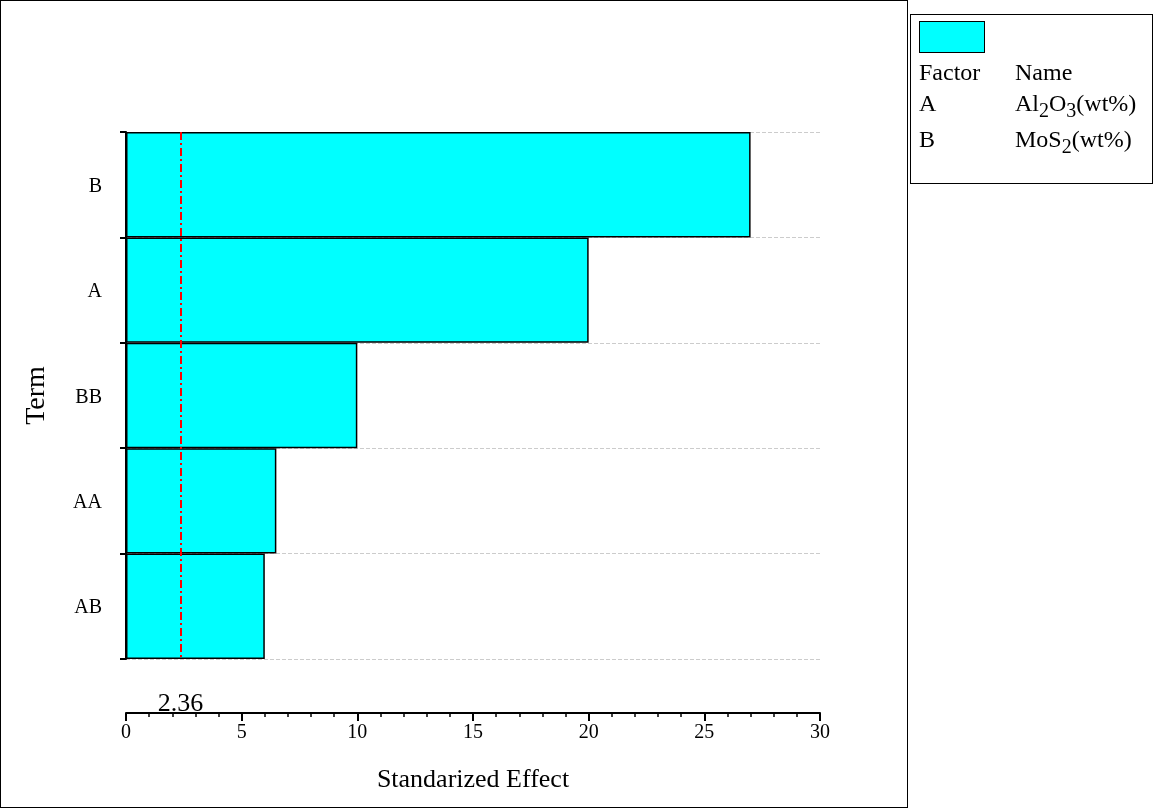 Image resolution: width=1155 pixels, height=808 pixels. Describe the element at coordinates (88, 395) in the screenshot. I see `y-tick-label: BB` at that location.